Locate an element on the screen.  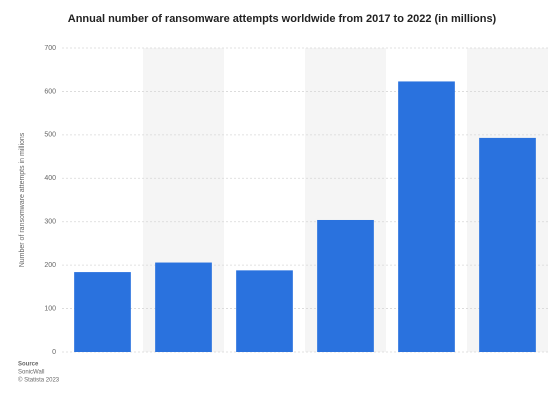
source: SonicWall is located at coordinates (31, 373).